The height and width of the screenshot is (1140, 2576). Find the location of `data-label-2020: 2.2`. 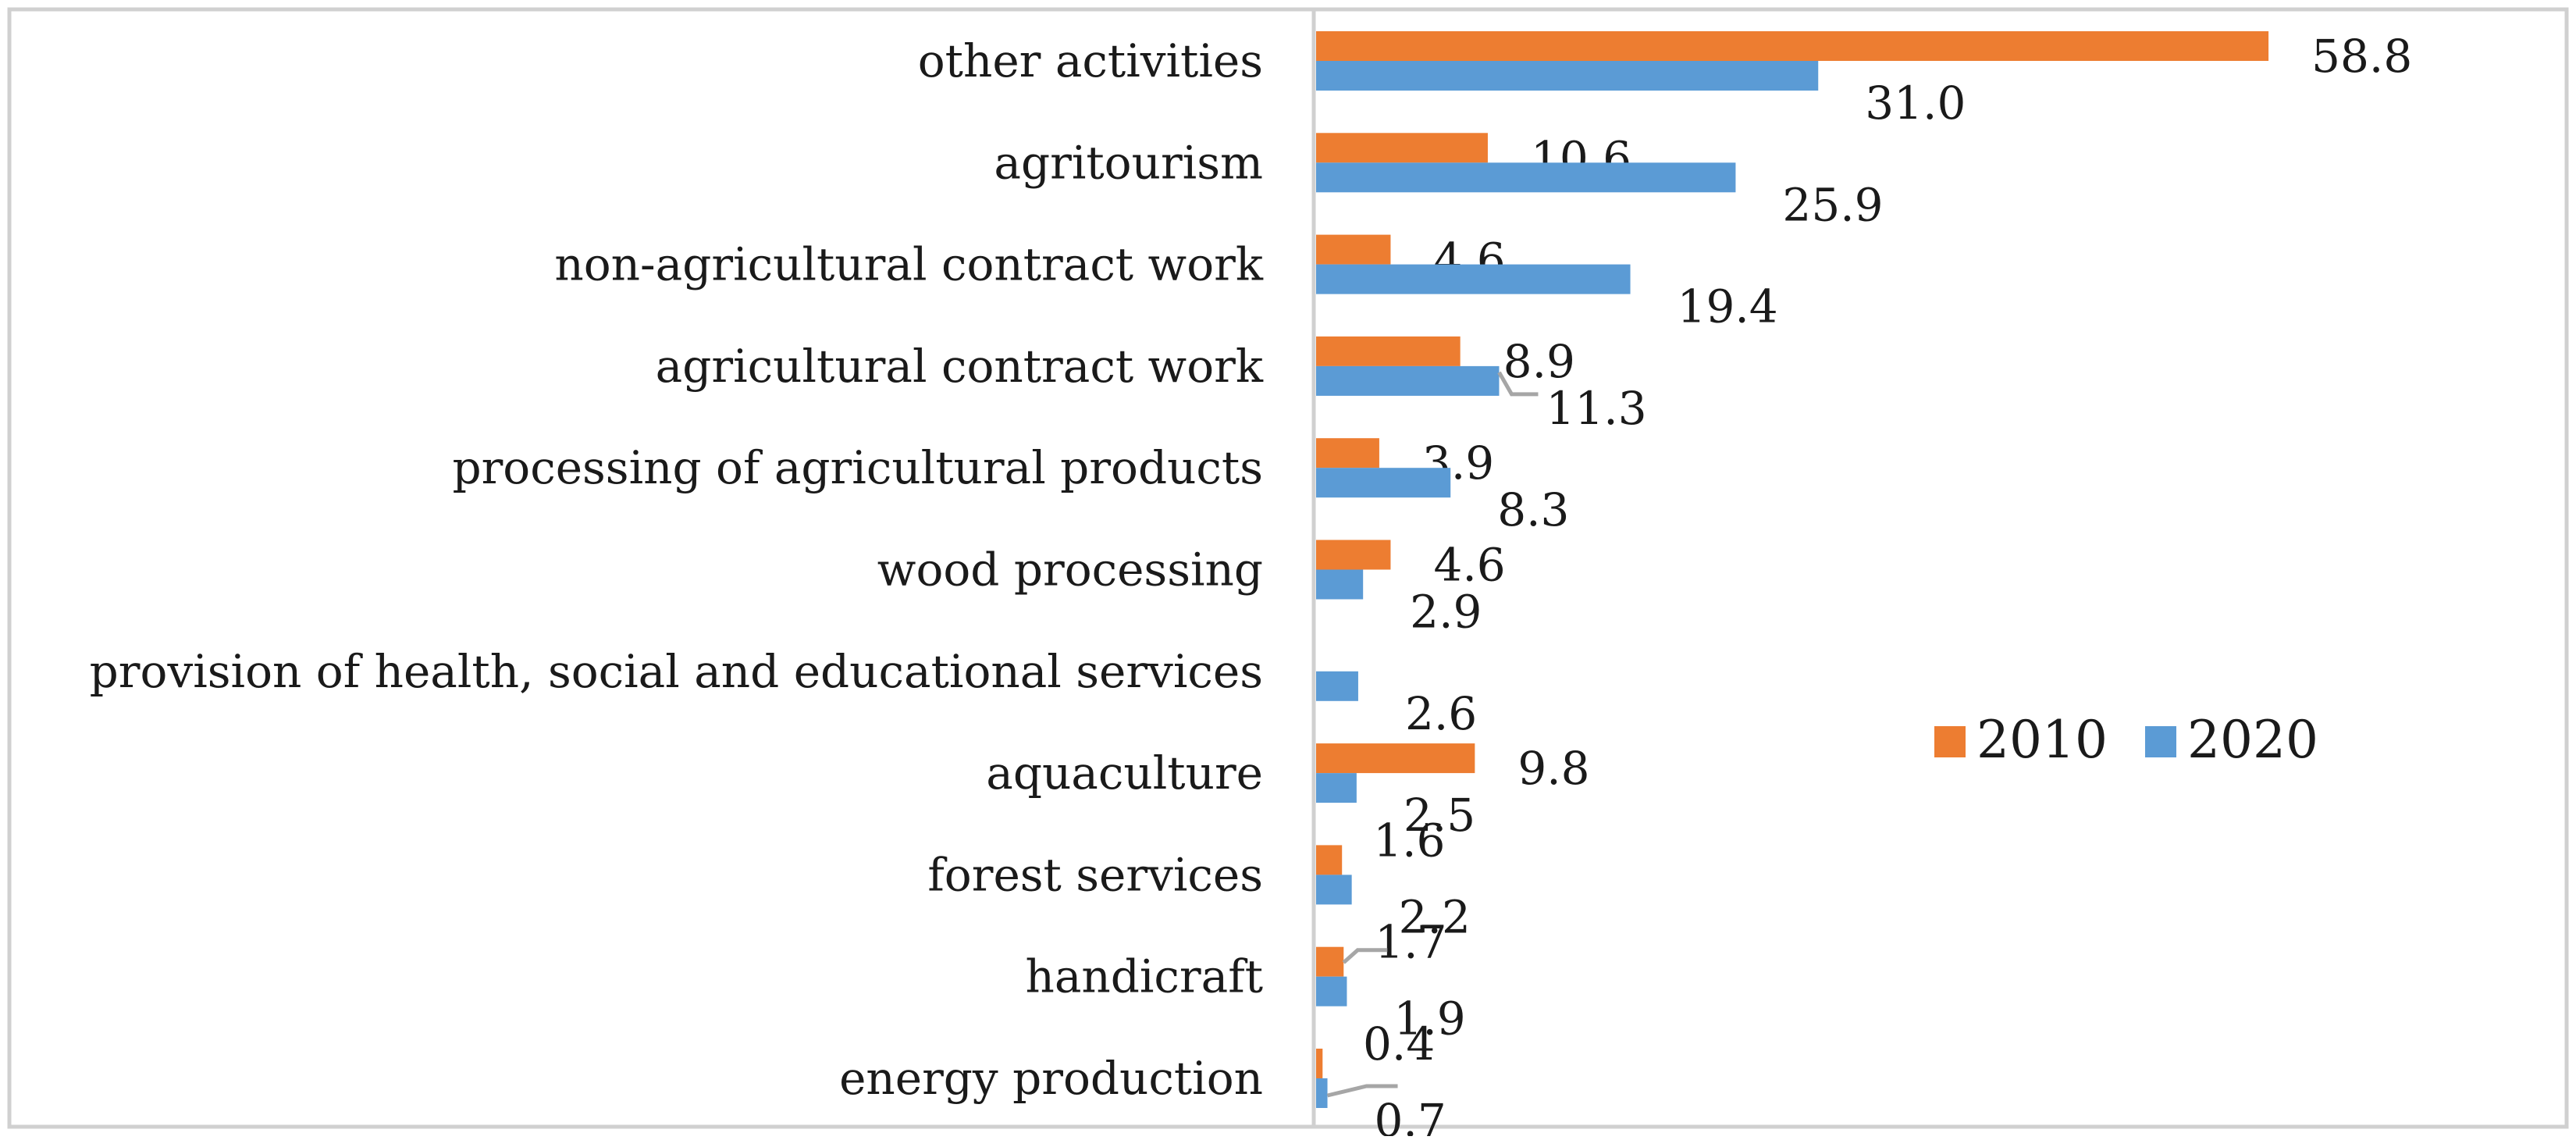

data-label-2020: 2.2 is located at coordinates (1435, 916).